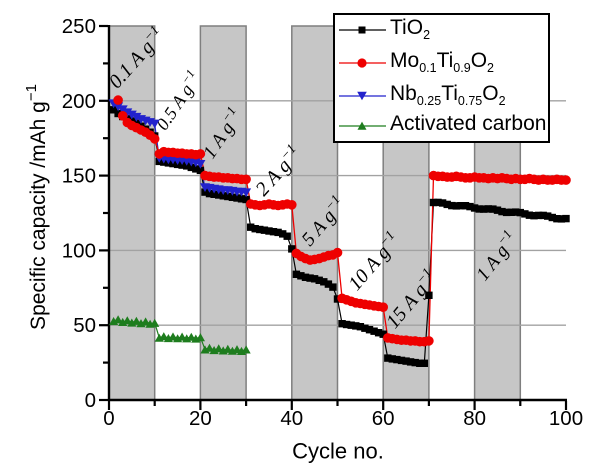 The width and height of the screenshot is (600, 474). What do you see at coordinates (200, 418) in the screenshot?
I see `svg-text: 20` at bounding box center [200, 418].